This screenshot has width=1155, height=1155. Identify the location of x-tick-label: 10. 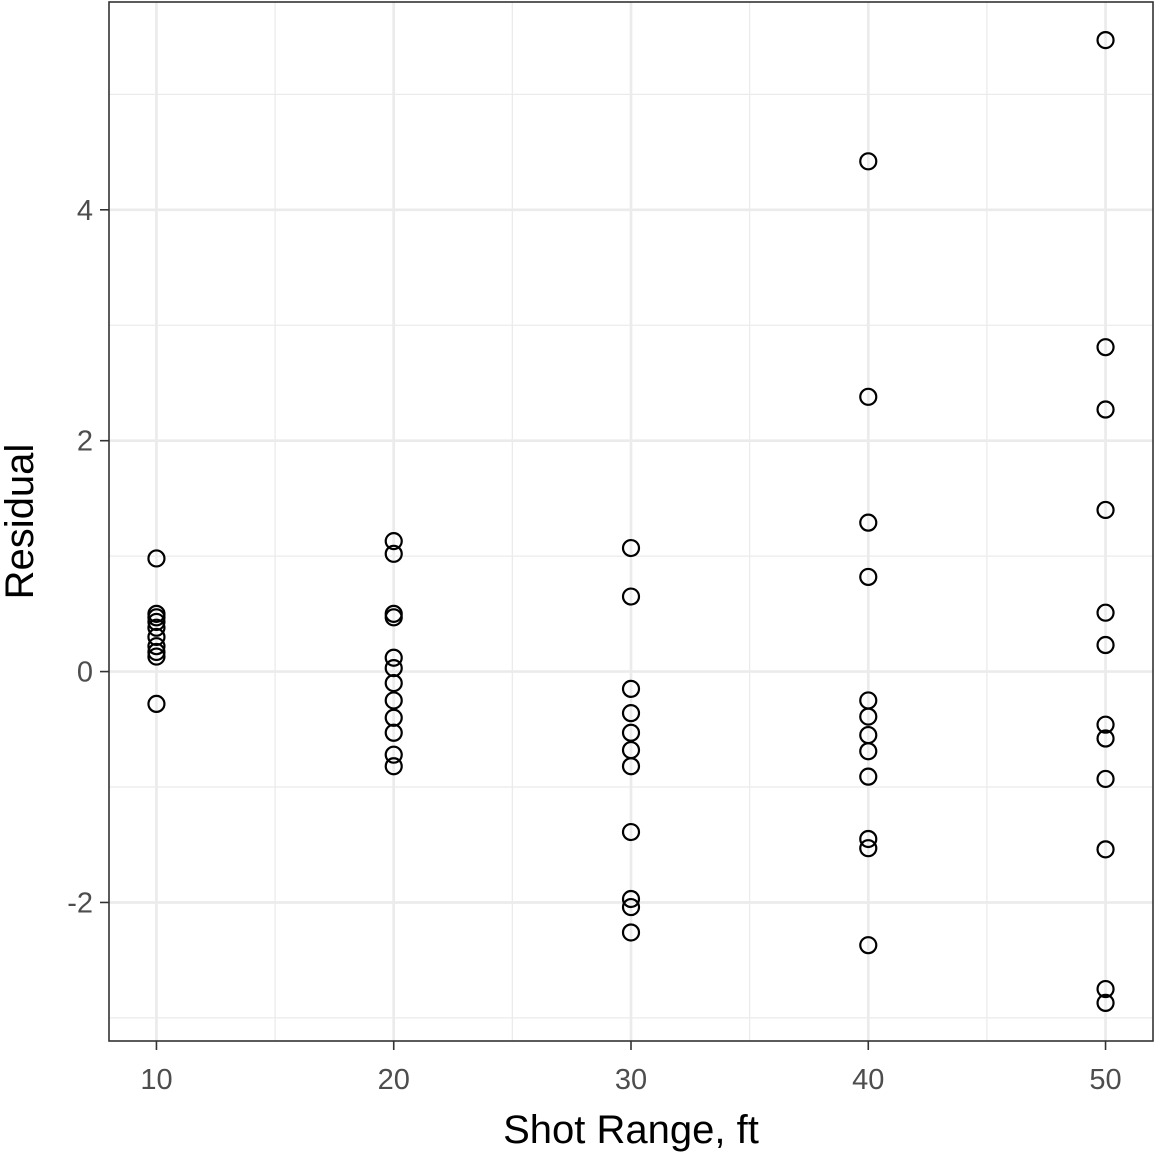
(156, 1080).